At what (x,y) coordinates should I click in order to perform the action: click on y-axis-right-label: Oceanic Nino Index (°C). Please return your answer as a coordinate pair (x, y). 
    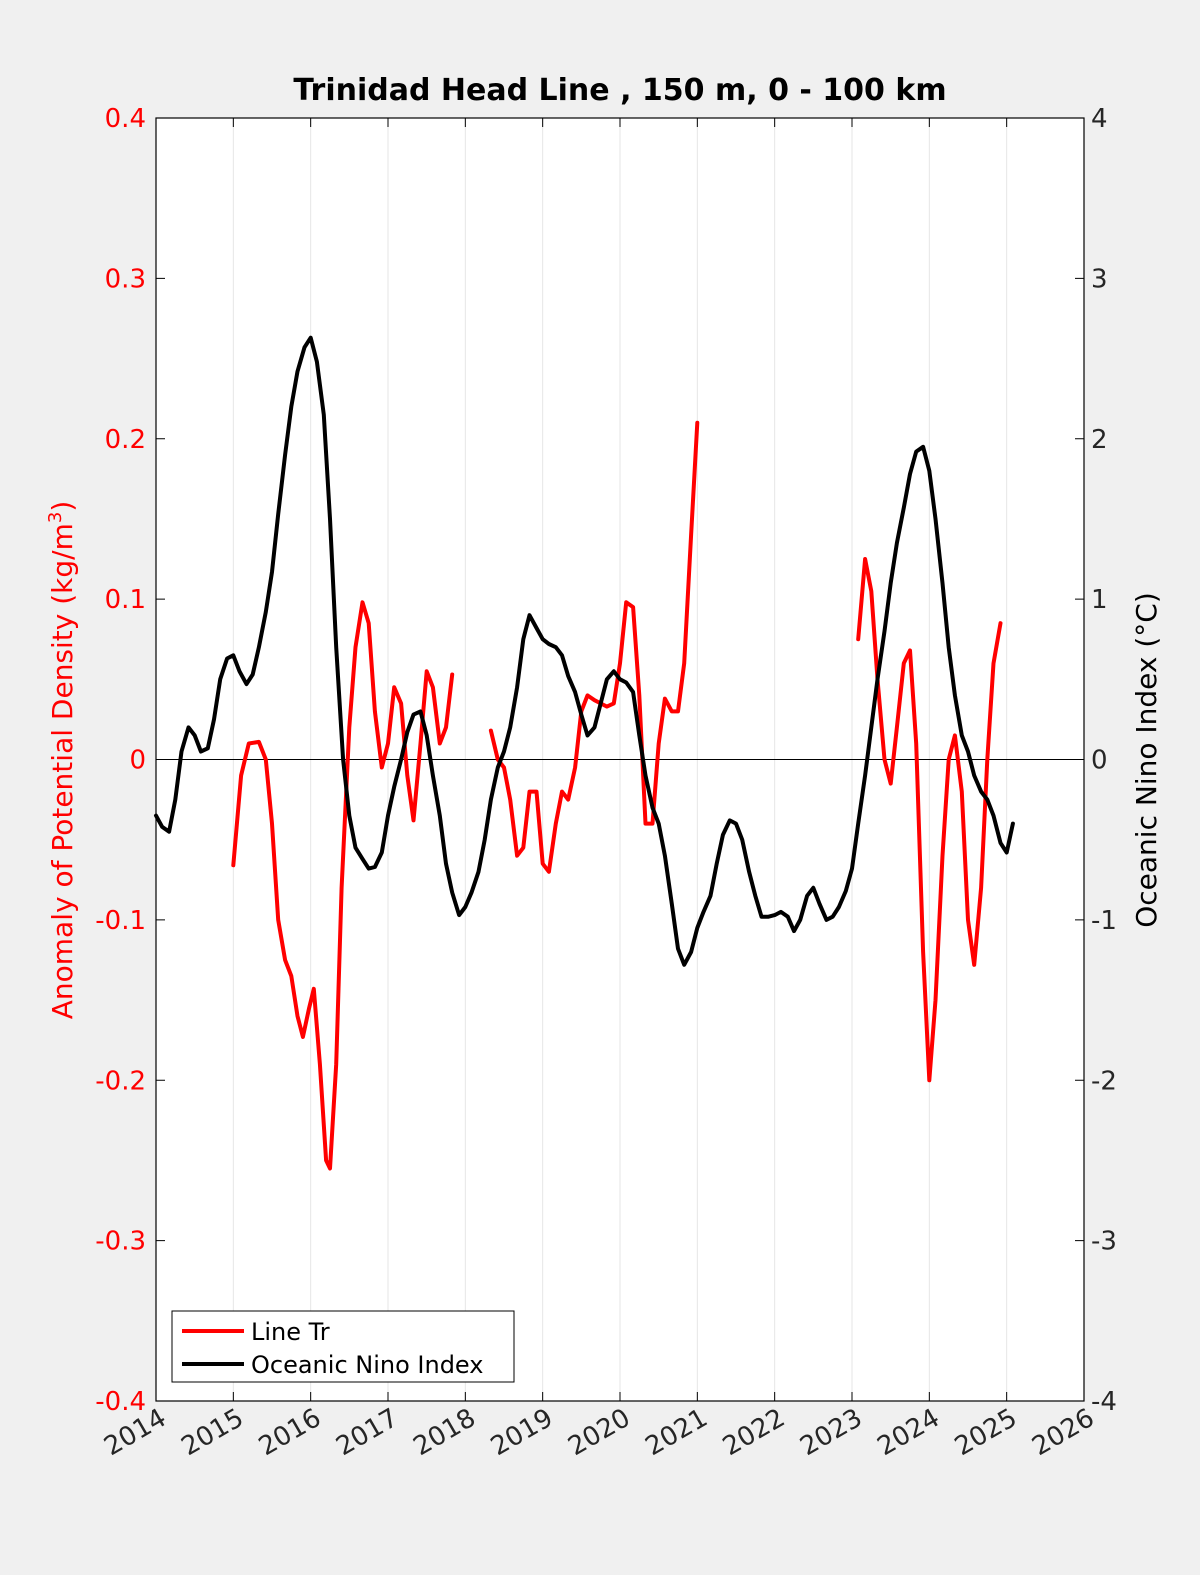
    Looking at the image, I should click on (1146, 760).